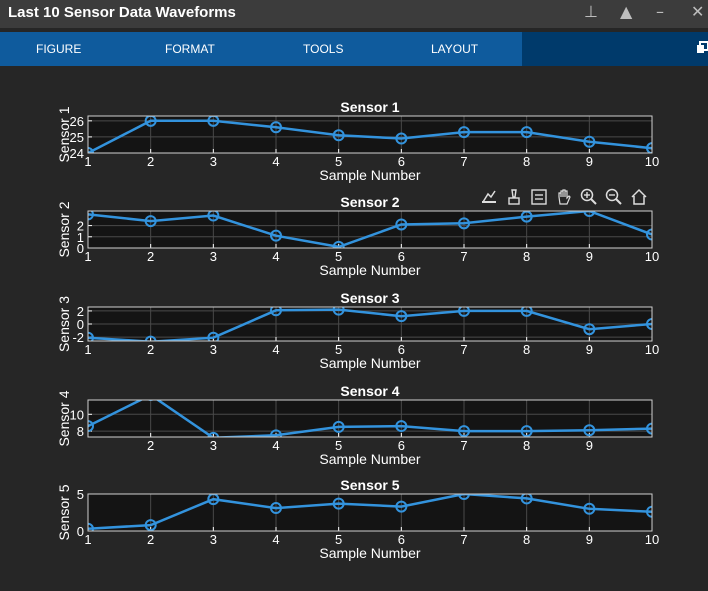  I want to click on y-tick-label: 8, so click(80, 431).